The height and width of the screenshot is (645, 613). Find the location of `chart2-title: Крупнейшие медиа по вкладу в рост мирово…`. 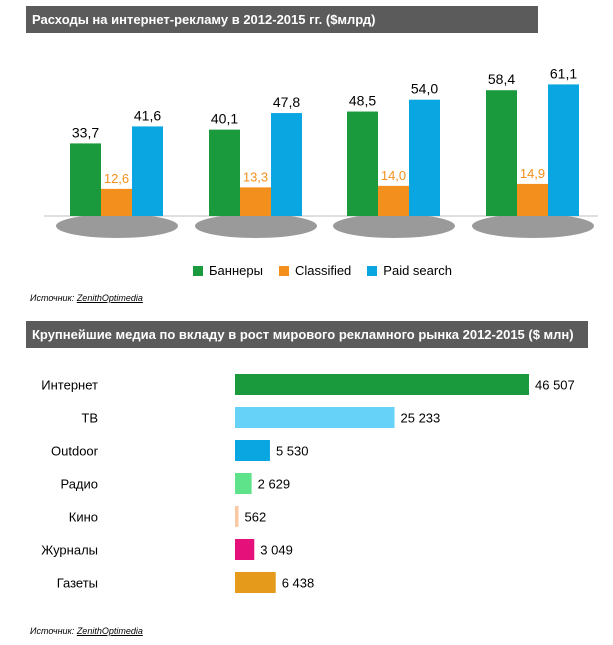

chart2-title: Крупнейшие медиа по вкладу в рост мирово… is located at coordinates (307, 334).